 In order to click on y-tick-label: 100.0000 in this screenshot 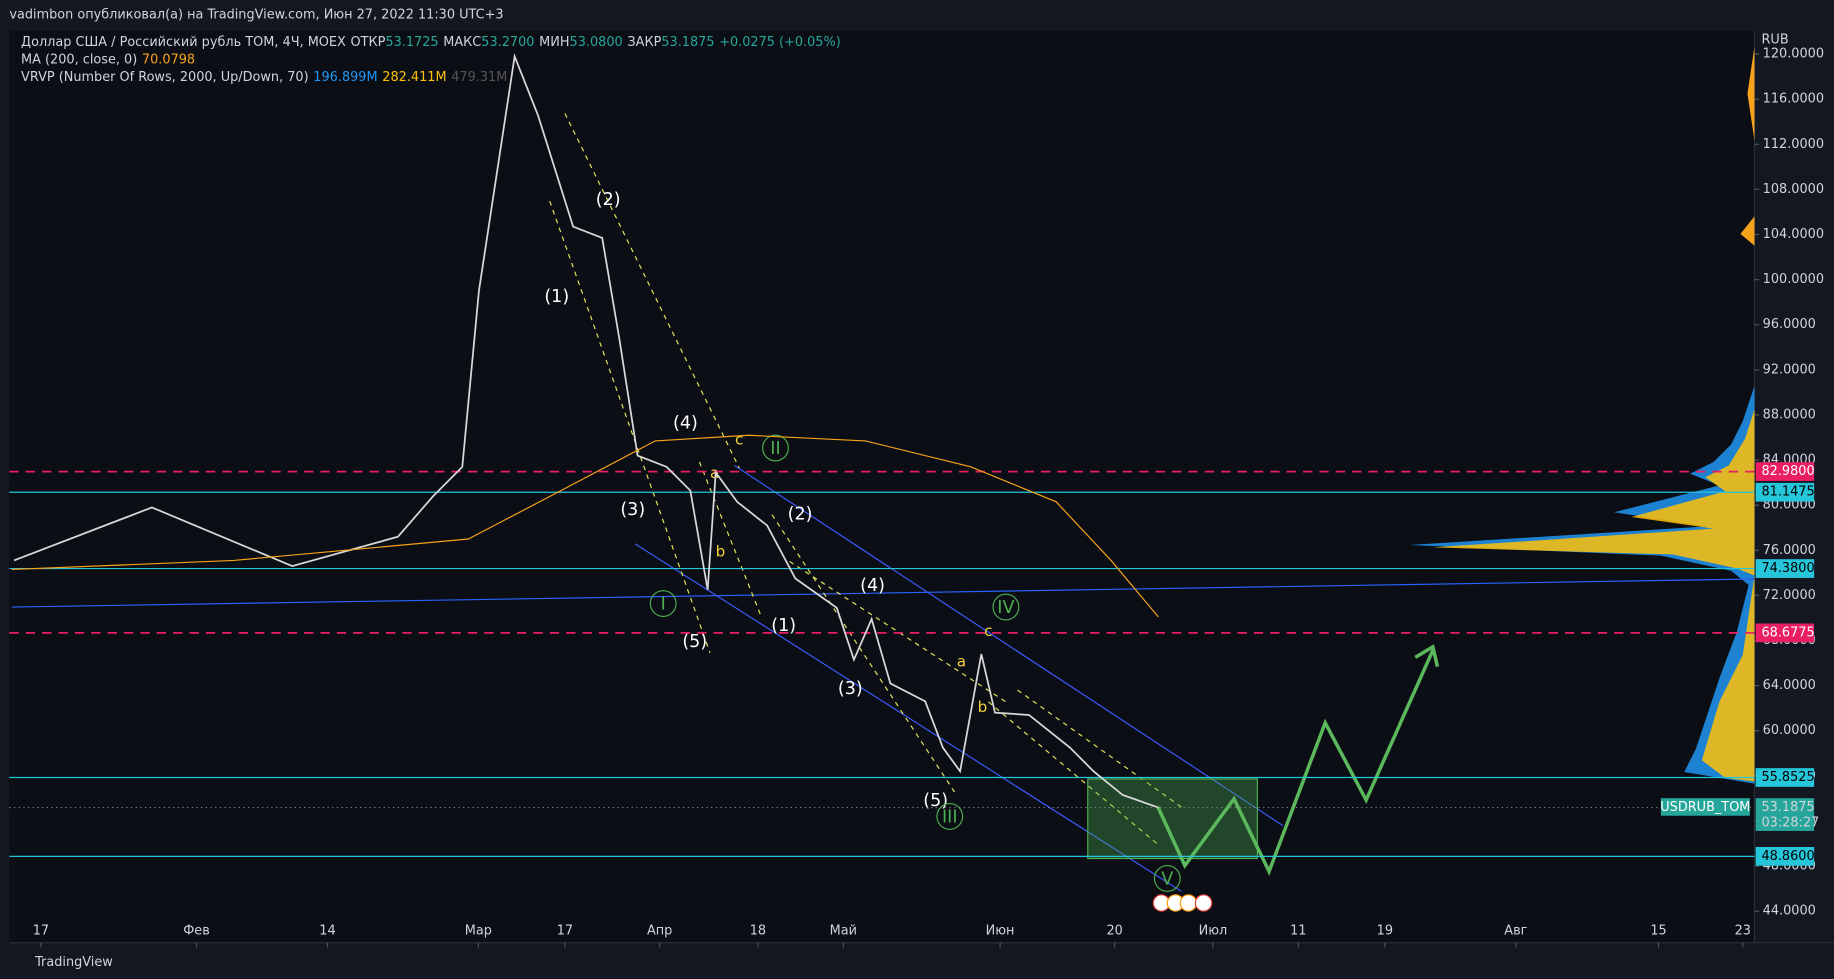, I will do `click(1793, 279)`.